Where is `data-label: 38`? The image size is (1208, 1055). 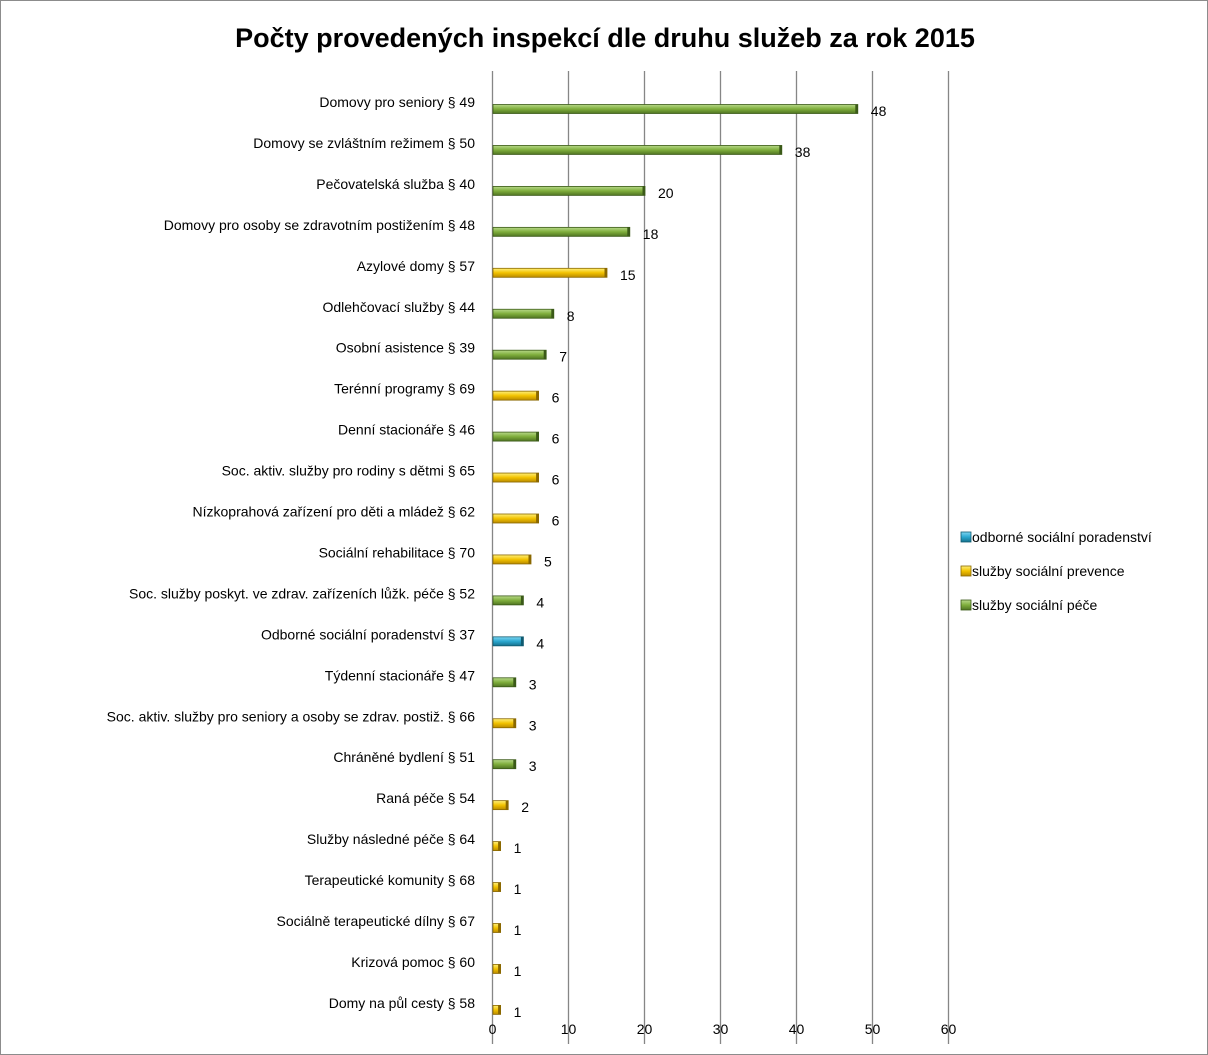
data-label: 38 is located at coordinates (803, 152).